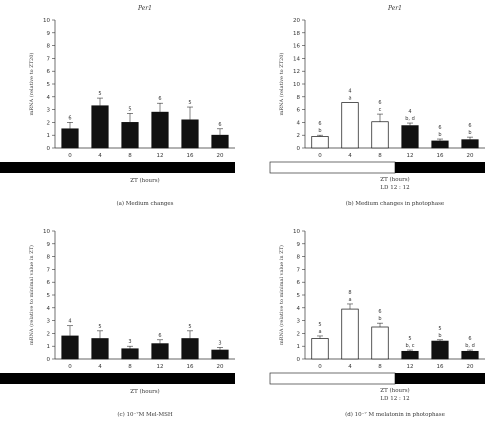 The height and width of the screenshot is (422, 500). I want to click on photoperiod-light-bar, so click(332, 167).